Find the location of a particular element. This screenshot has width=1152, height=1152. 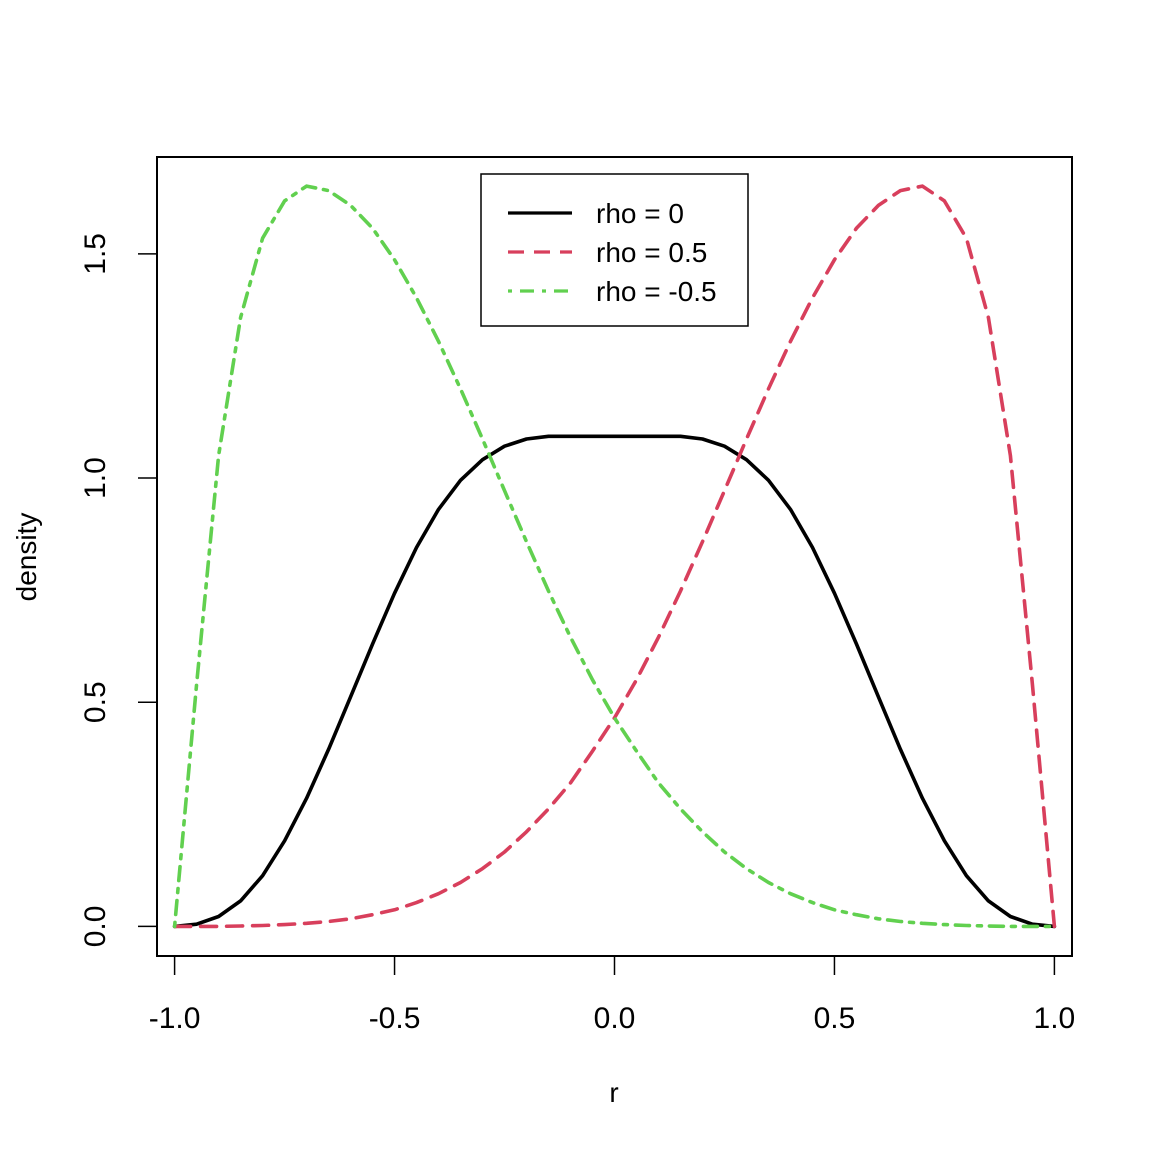

x-axis-label: r is located at coordinates (613, 1092).